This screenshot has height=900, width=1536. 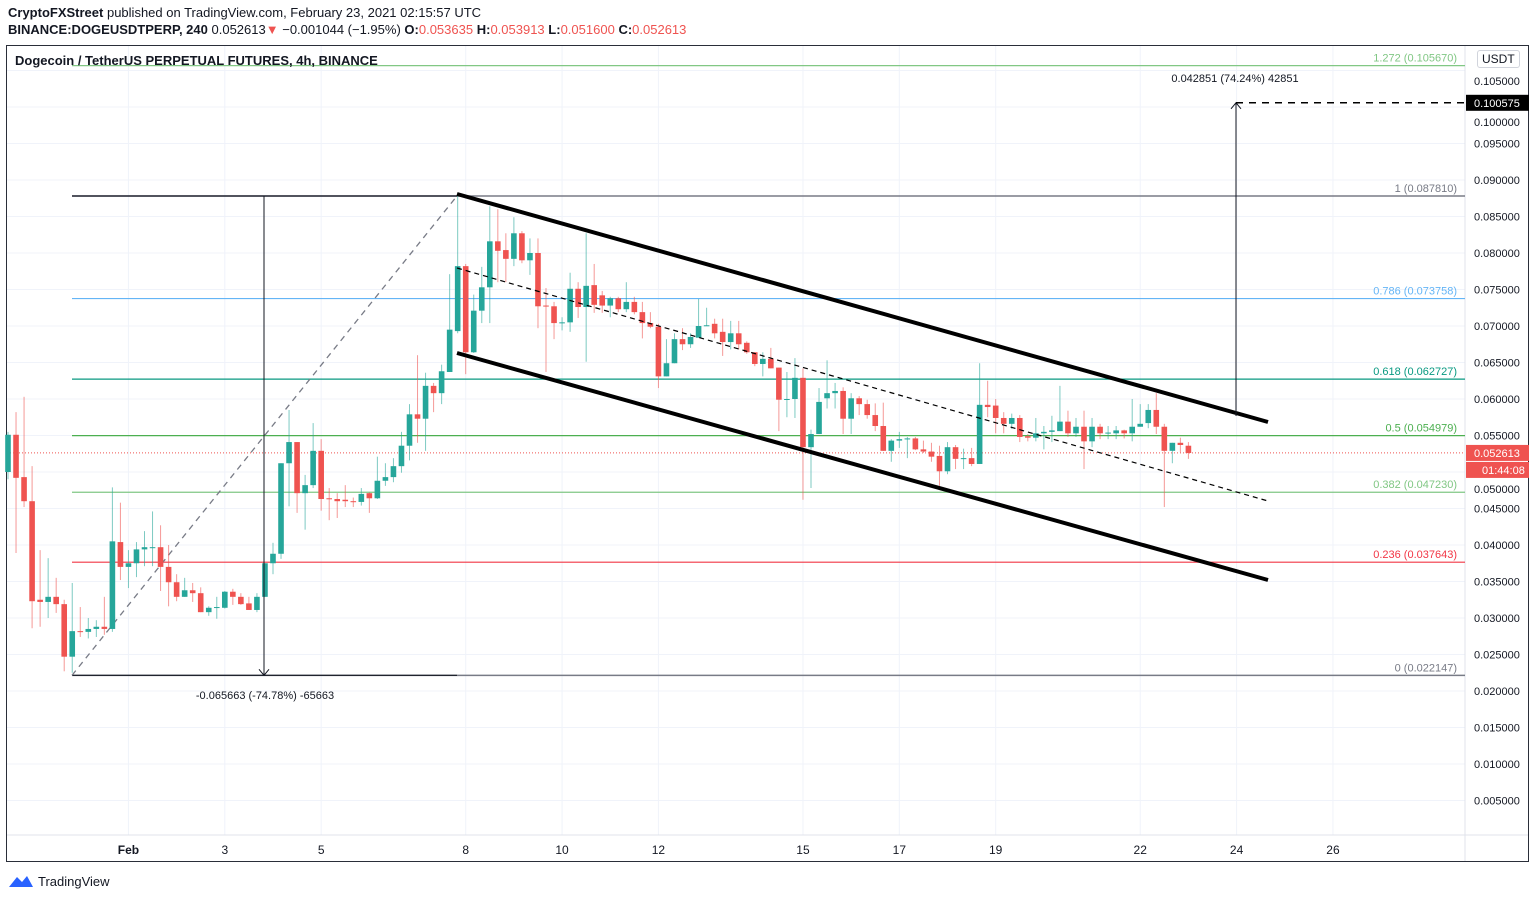 I want to click on currency-button: USDT, so click(x=1498, y=59).